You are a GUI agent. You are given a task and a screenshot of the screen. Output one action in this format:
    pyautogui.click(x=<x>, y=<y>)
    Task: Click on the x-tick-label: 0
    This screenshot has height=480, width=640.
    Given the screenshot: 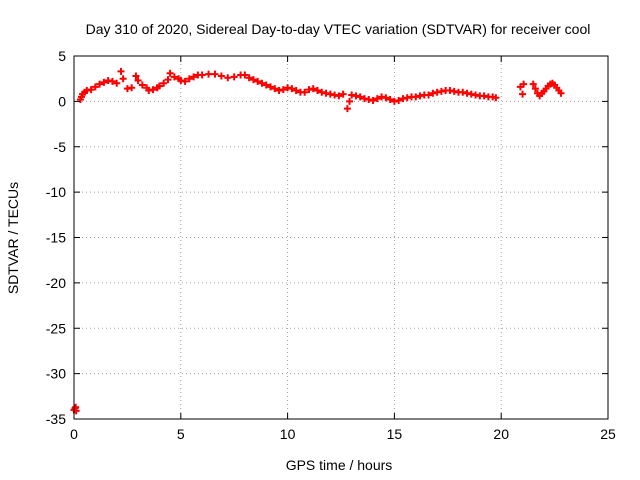 What is the action you would take?
    pyautogui.click(x=74, y=434)
    